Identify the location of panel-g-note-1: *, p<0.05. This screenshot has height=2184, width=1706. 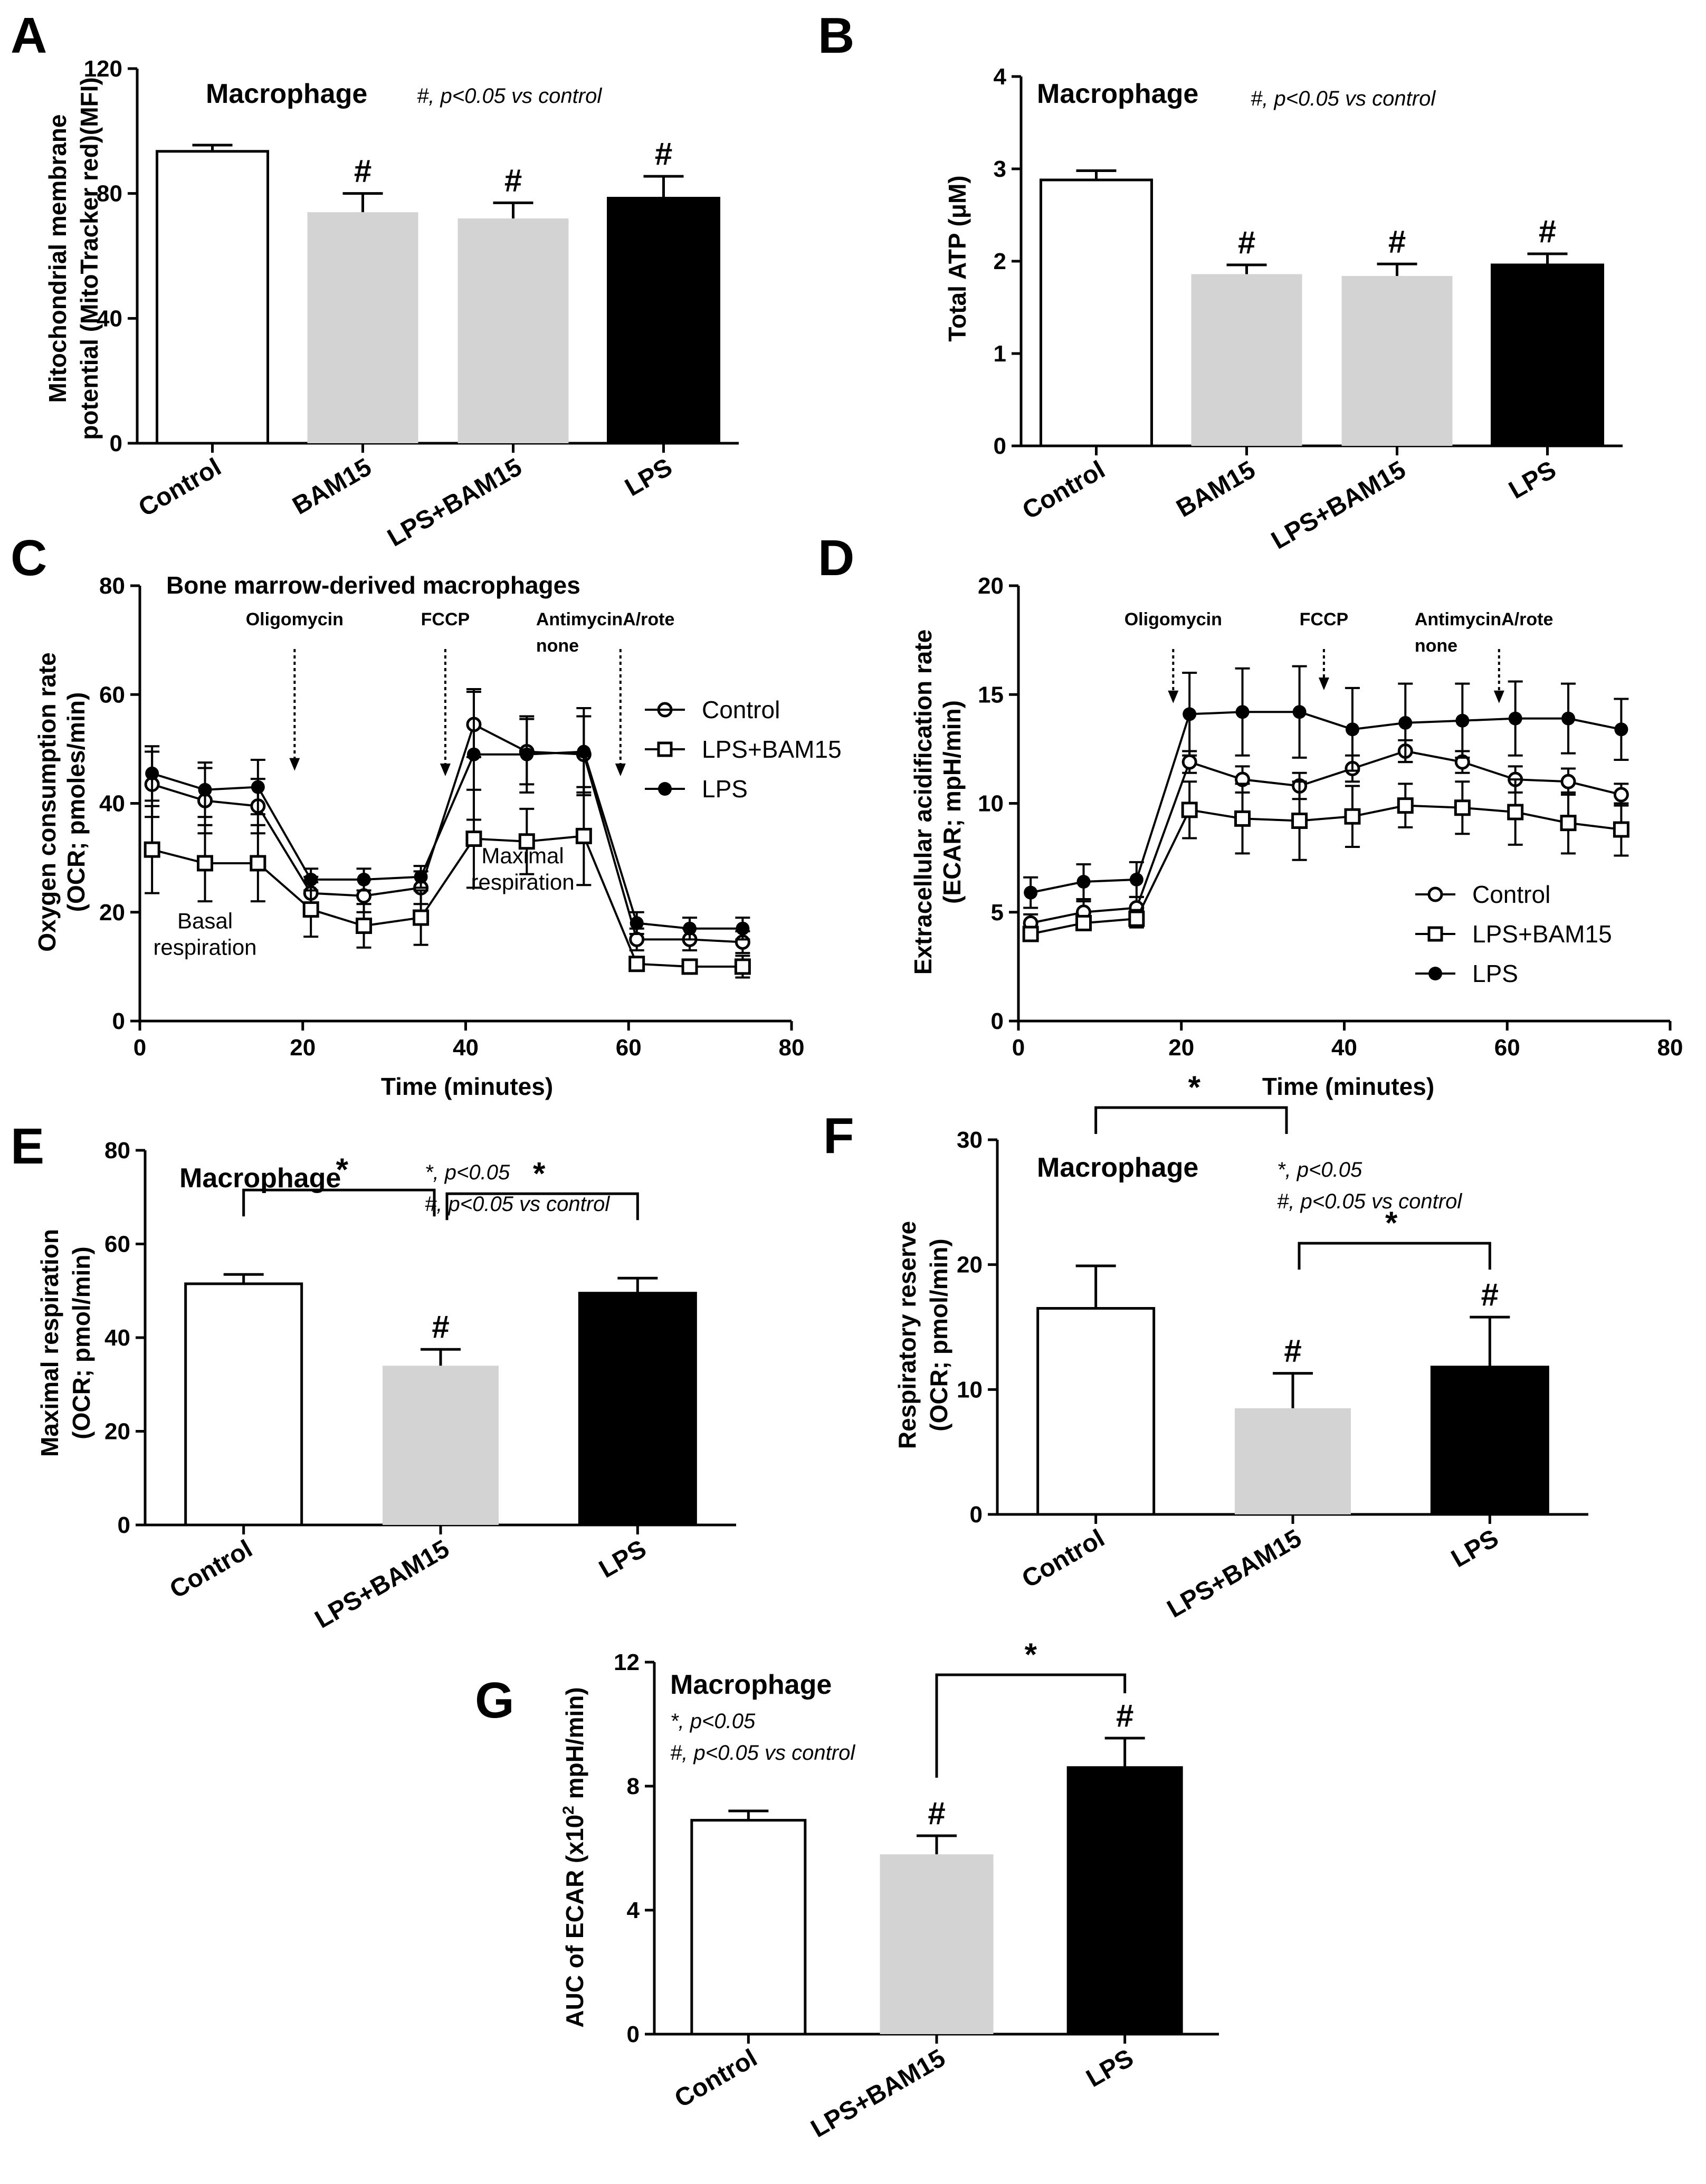
(713, 1721).